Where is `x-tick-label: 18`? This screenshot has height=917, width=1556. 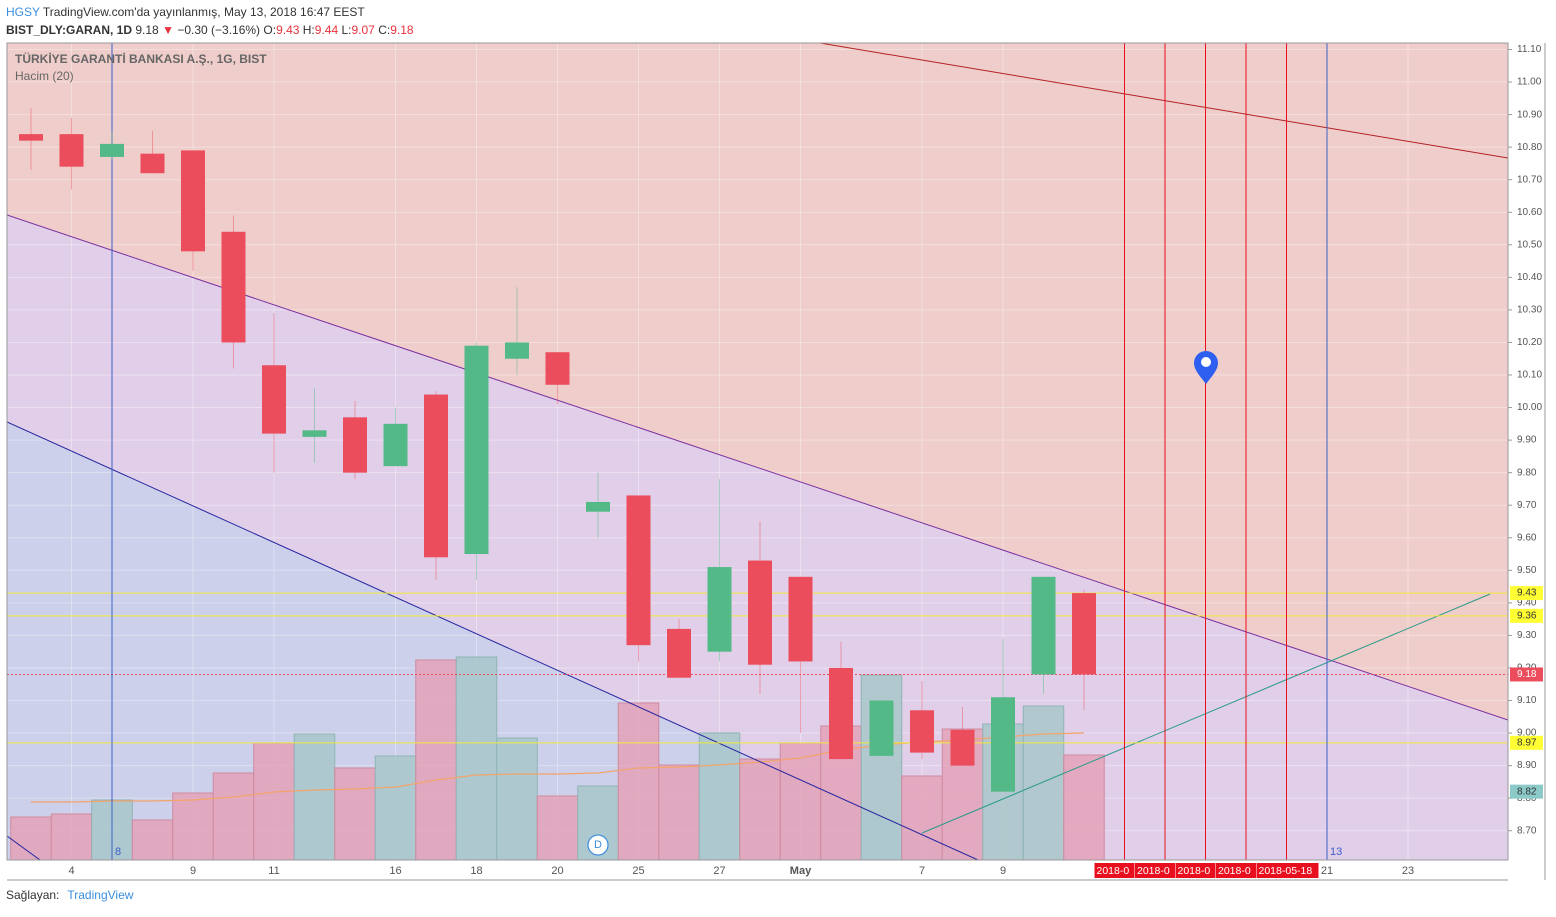 x-tick-label: 18 is located at coordinates (476, 871).